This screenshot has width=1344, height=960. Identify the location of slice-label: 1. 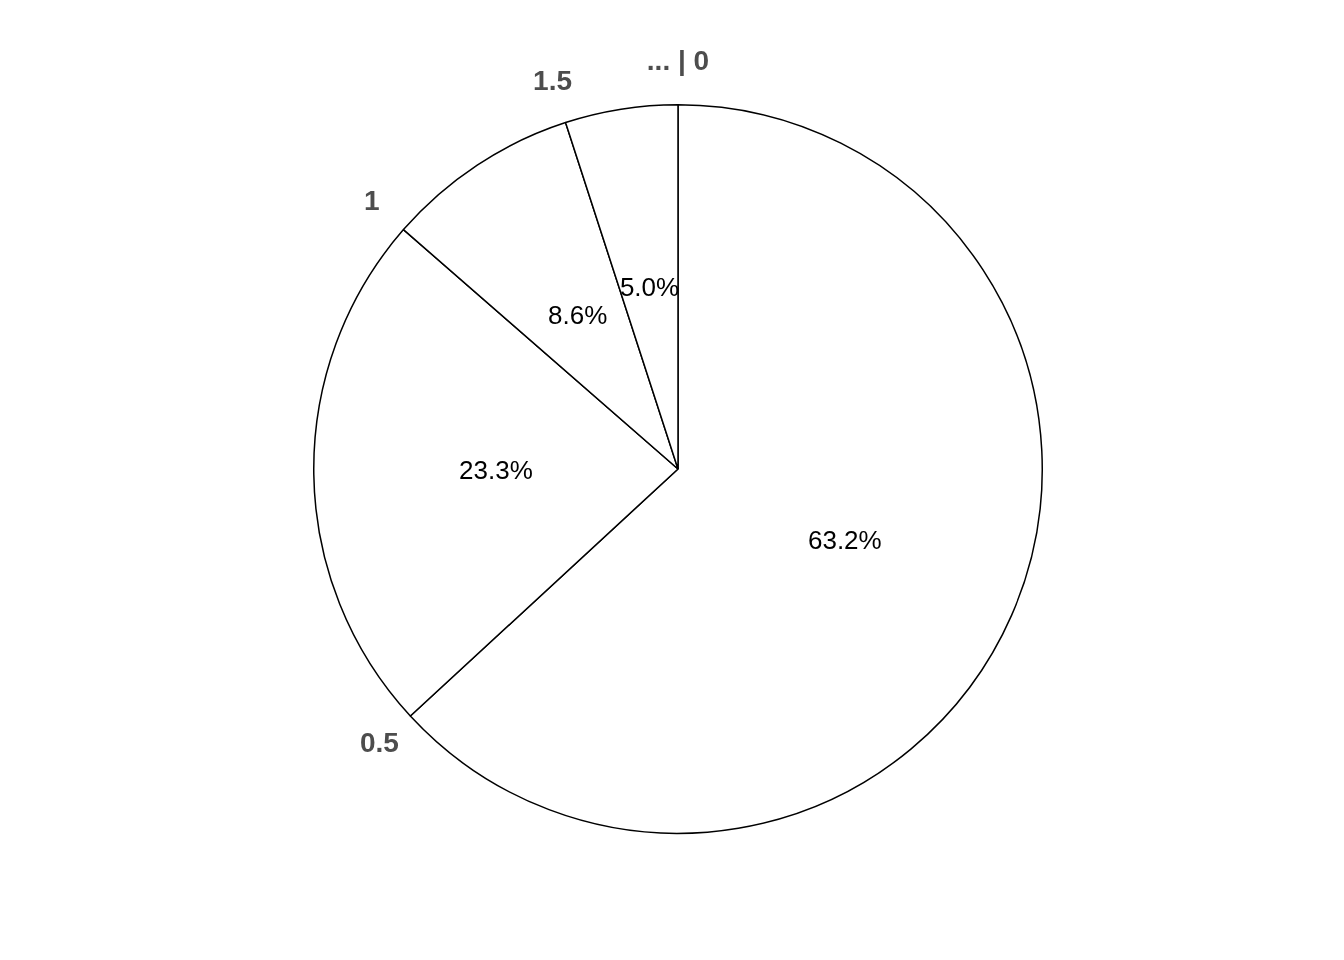
(372, 200).